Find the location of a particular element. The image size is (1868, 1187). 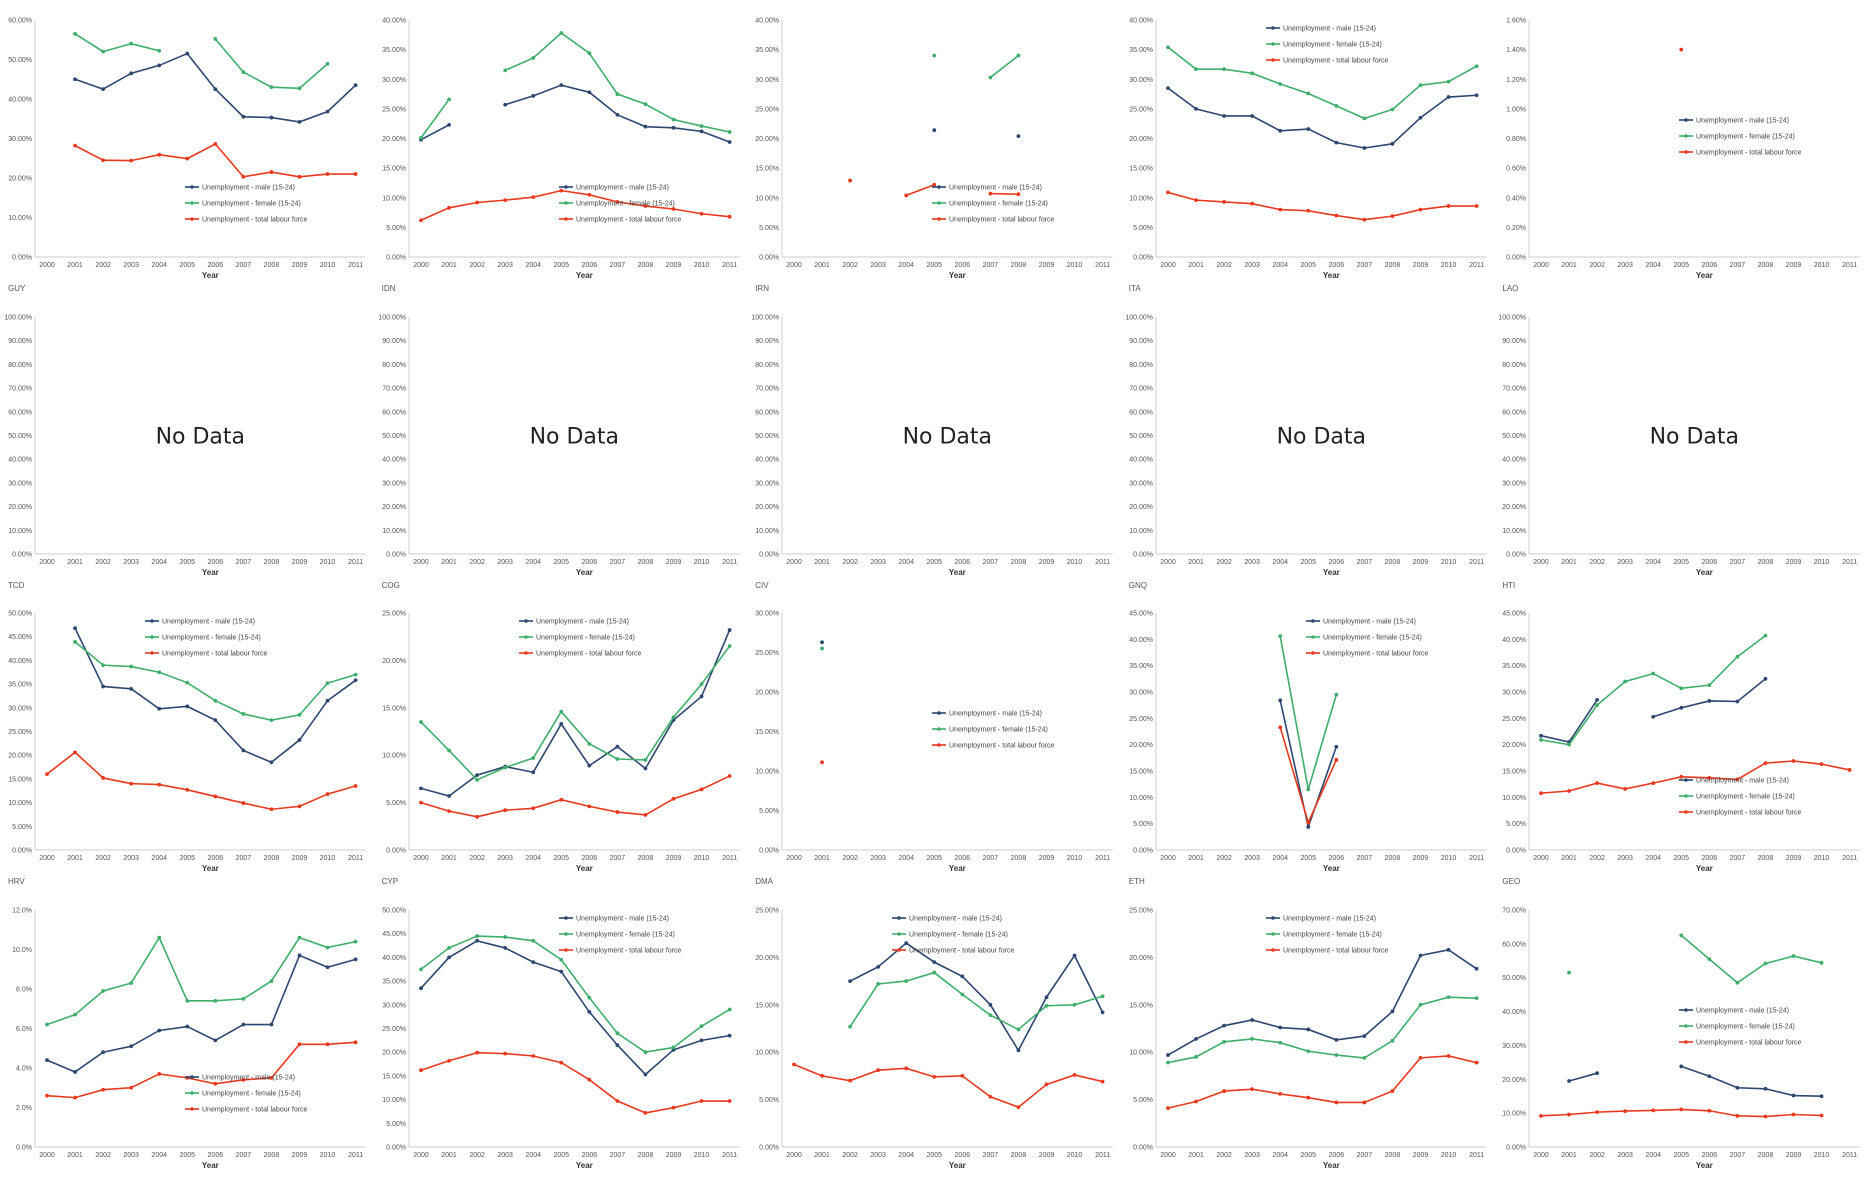

x-tick-label: 2010 is located at coordinates (1075, 1155).